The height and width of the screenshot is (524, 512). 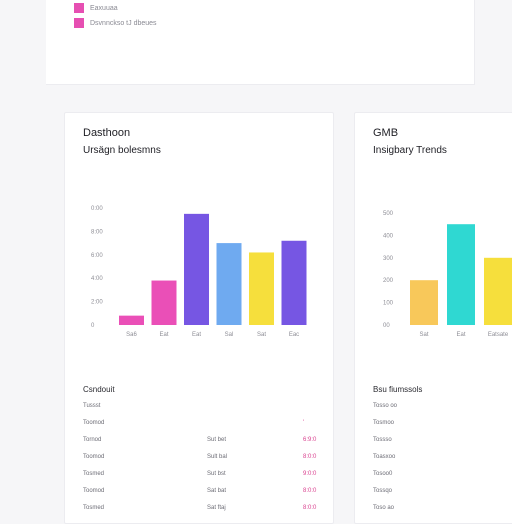 What do you see at coordinates (388, 236) in the screenshot?
I see `y-tick-label: 400` at bounding box center [388, 236].